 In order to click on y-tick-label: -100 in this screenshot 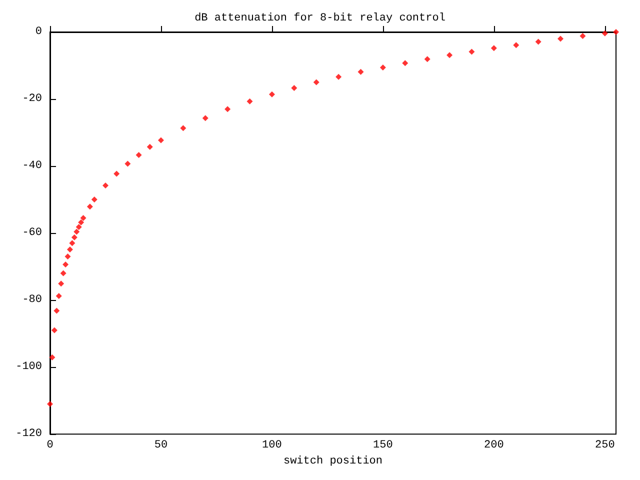, I will do `click(29, 367)`.